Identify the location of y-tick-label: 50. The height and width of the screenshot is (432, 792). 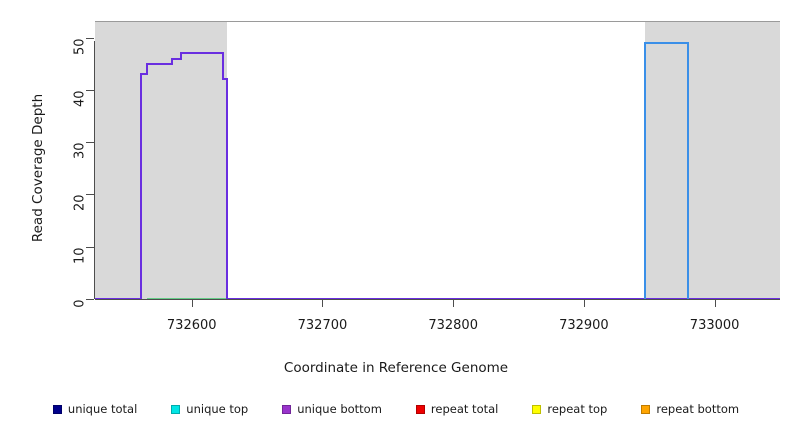
(80, 46).